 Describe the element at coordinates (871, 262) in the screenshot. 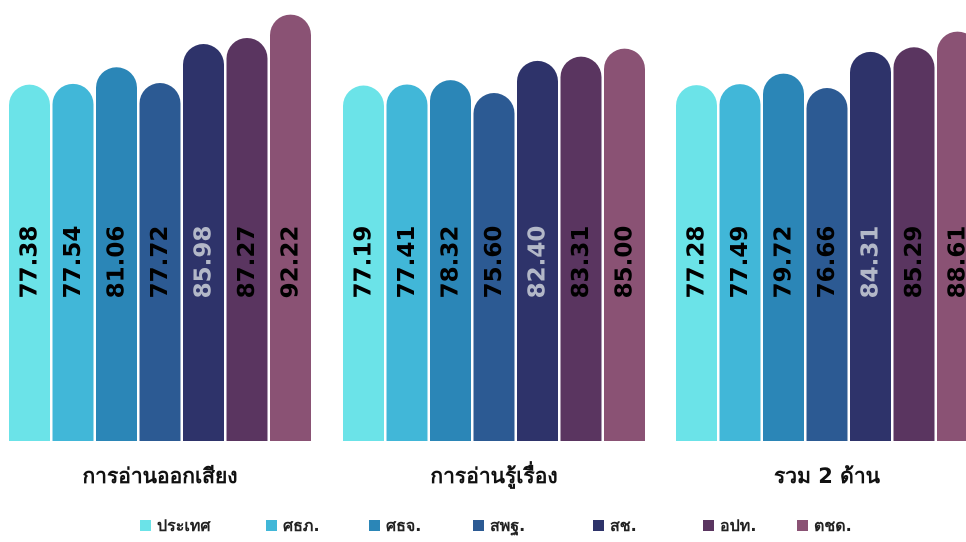

I see `value-label: 84.31` at that location.